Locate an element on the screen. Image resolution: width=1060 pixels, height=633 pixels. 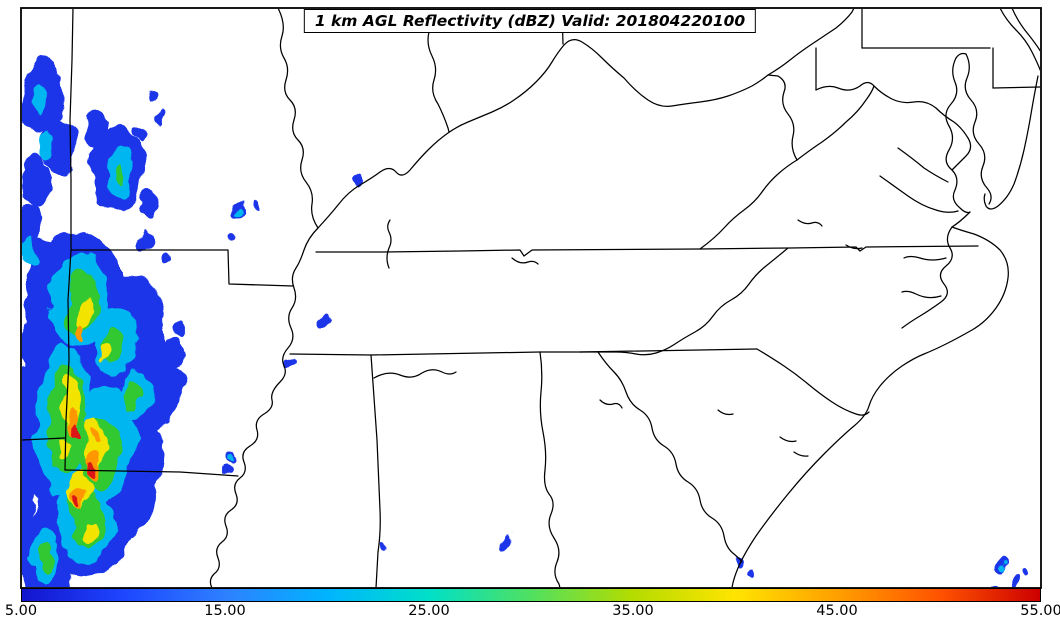
colorbar-tick-label: 15.00 is located at coordinates (225, 611).